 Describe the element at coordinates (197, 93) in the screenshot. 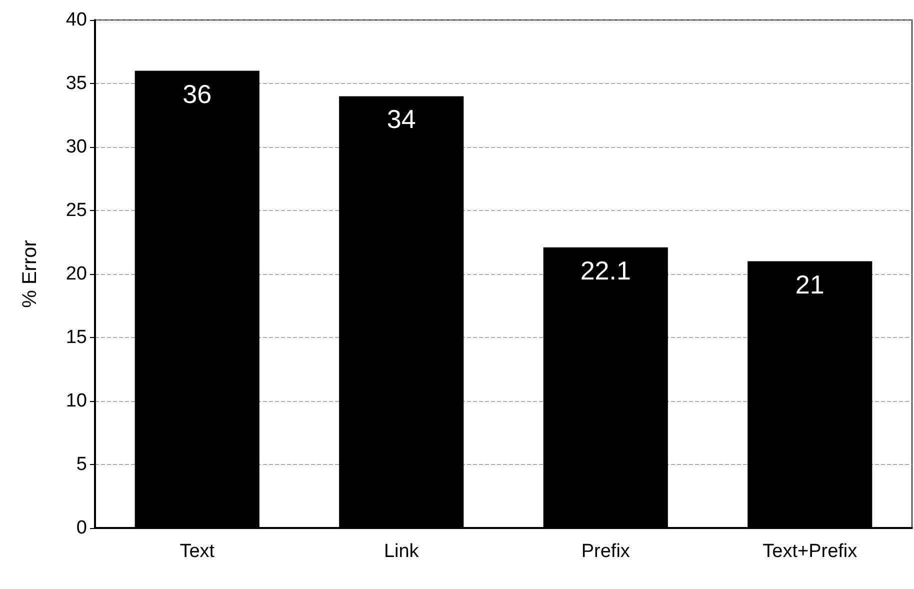

I see `data-label: 36` at that location.